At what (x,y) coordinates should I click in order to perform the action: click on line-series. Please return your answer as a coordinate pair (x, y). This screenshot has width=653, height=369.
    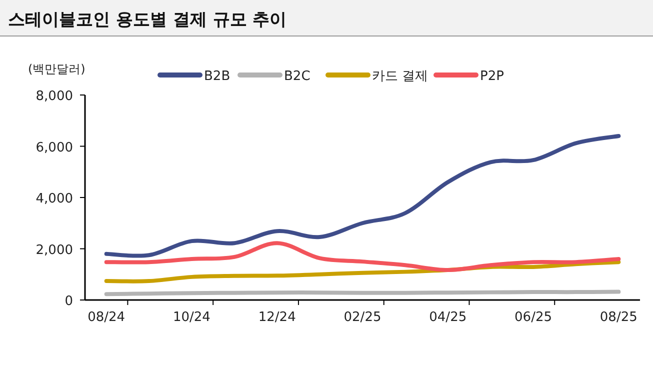
    Looking at the image, I should click on (362, 256).